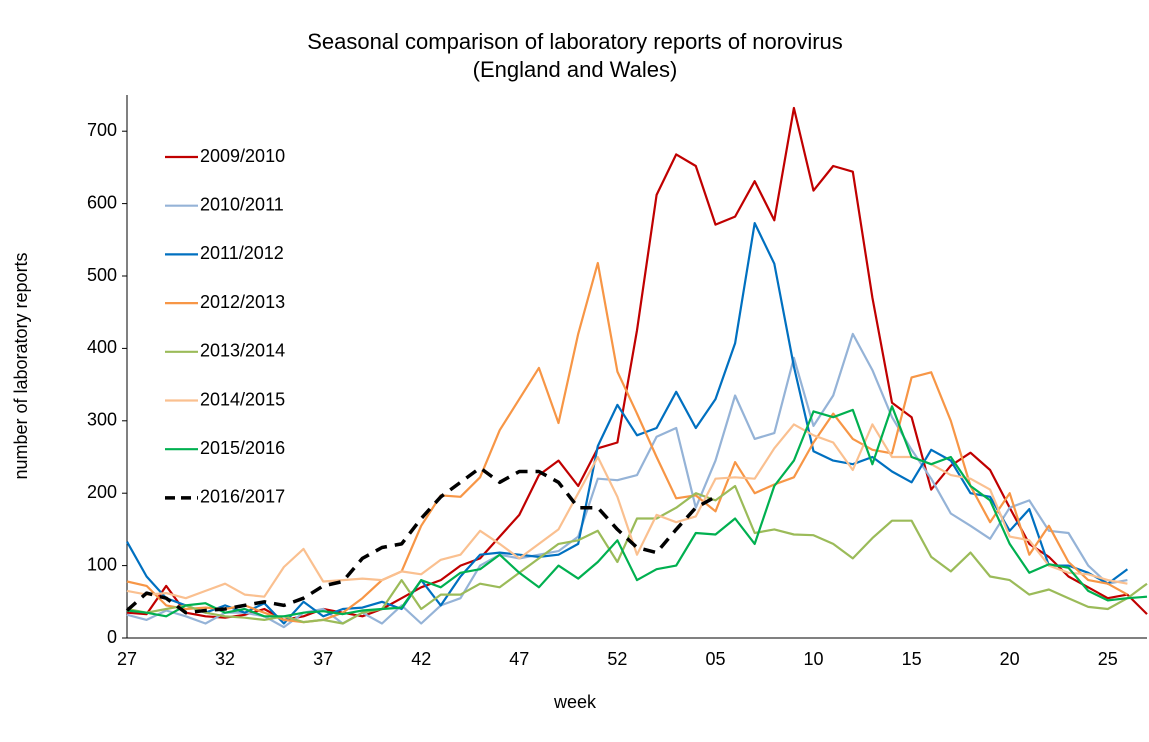 The width and height of the screenshot is (1149, 742). Describe the element at coordinates (421, 540) in the screenshot. I see `series-line` at that location.